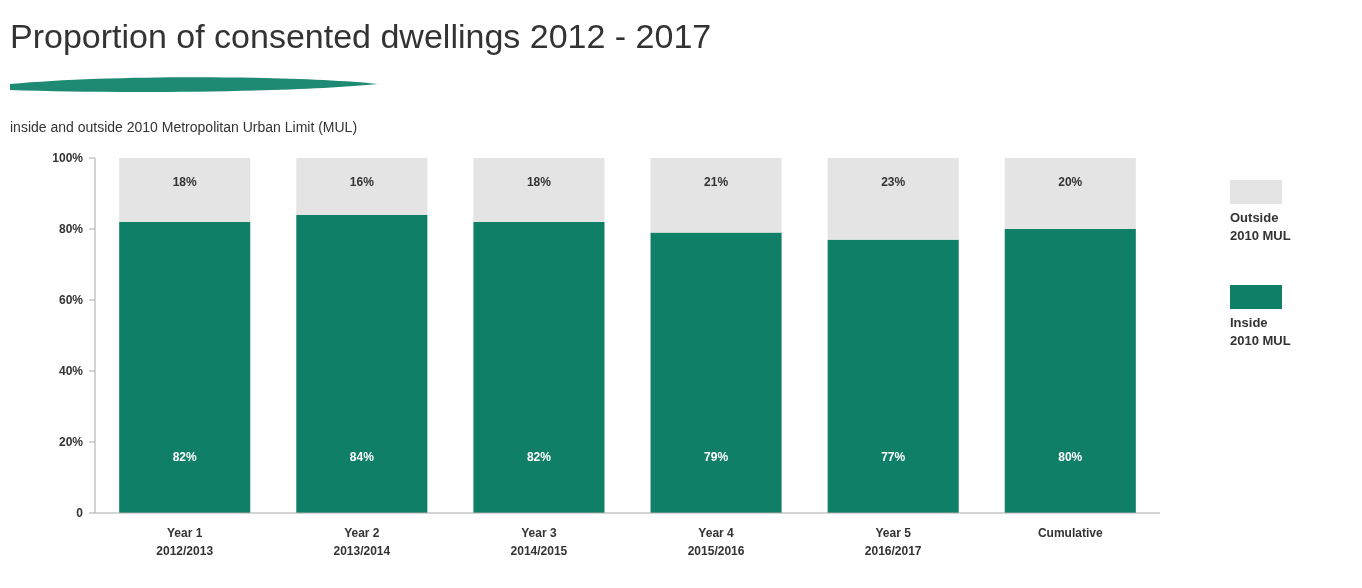  Describe the element at coordinates (716, 542) in the screenshot. I see `x-tick-label: Year 4 2015/2016` at that location.